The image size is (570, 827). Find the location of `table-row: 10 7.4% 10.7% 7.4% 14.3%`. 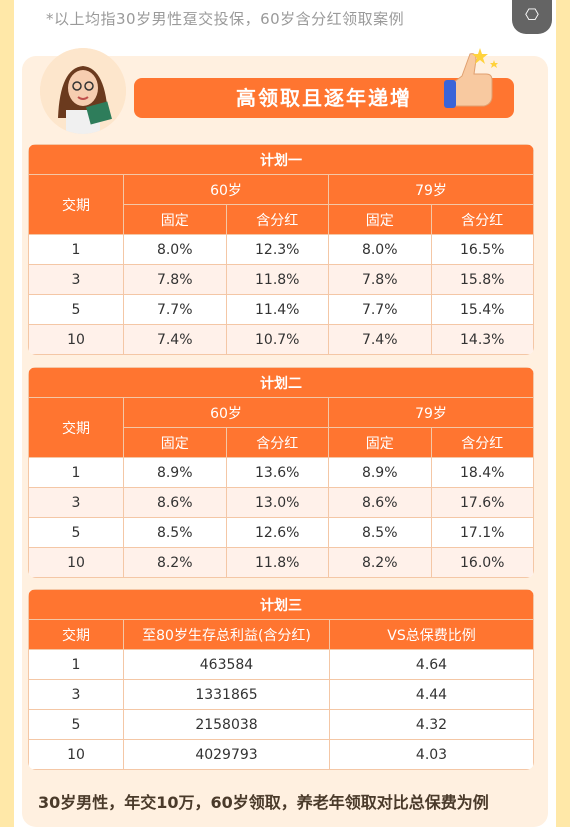

table-row: 10 7.4% 10.7% 7.4% 14.3% is located at coordinates (281, 339).